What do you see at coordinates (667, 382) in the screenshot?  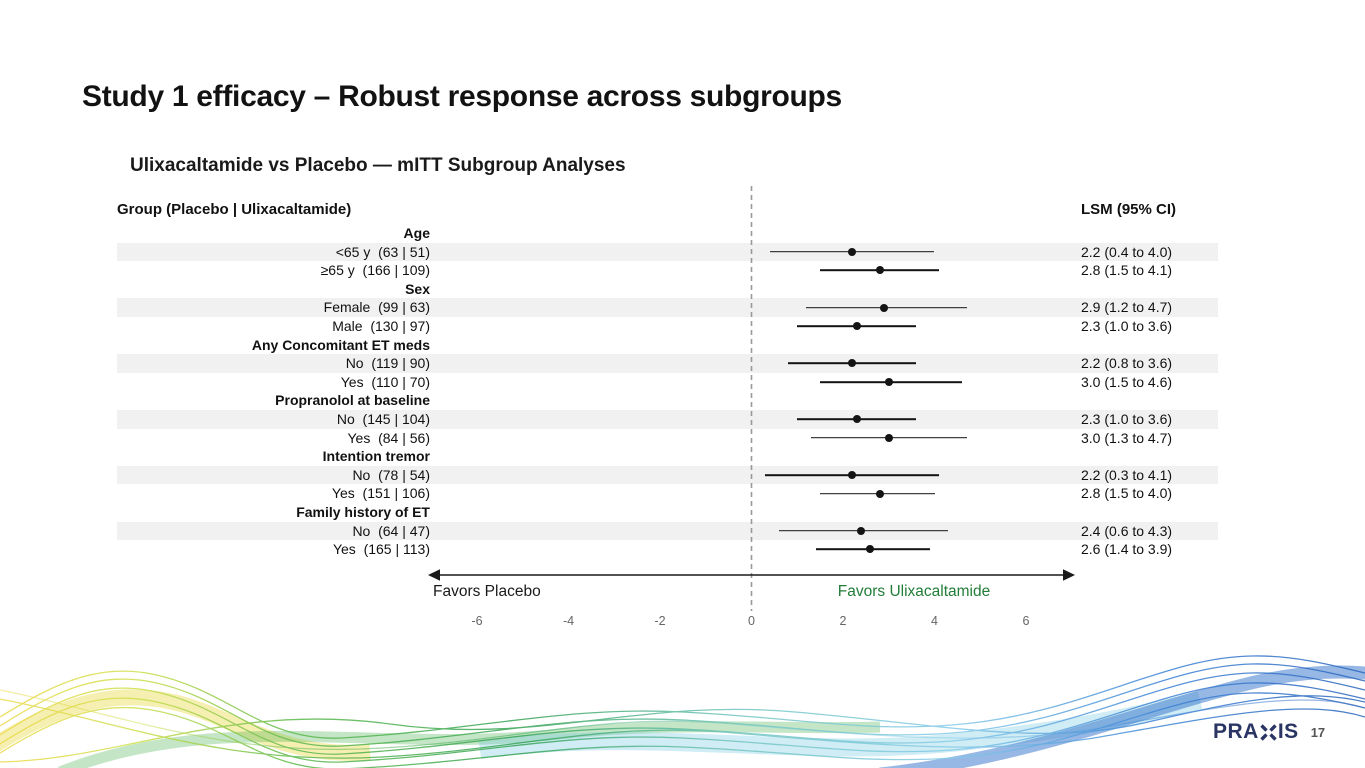 I see `subgroup-row: Yes (110 | 70) 3.0 (1.5 to 4.6)` at bounding box center [667, 382].